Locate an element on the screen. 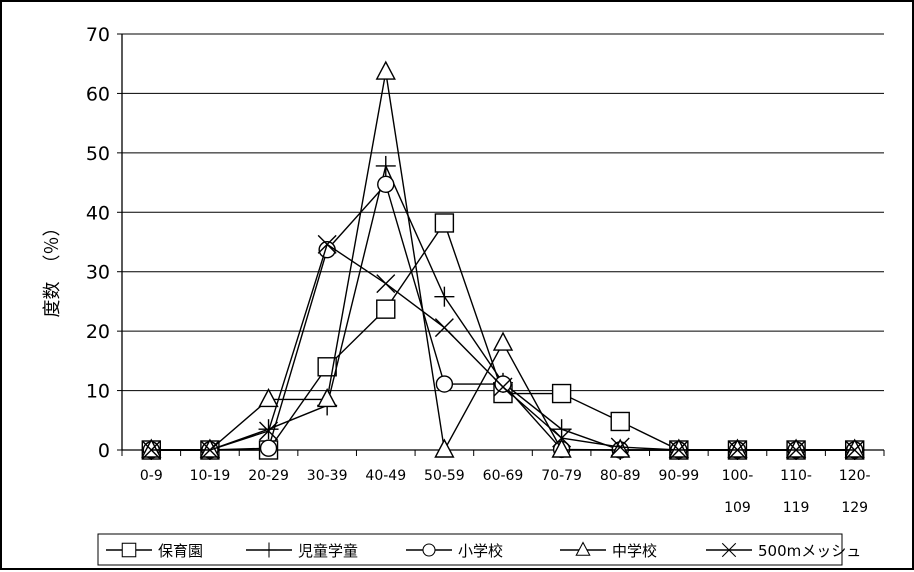  x-tick-label: 90-99 is located at coordinates (679, 476).